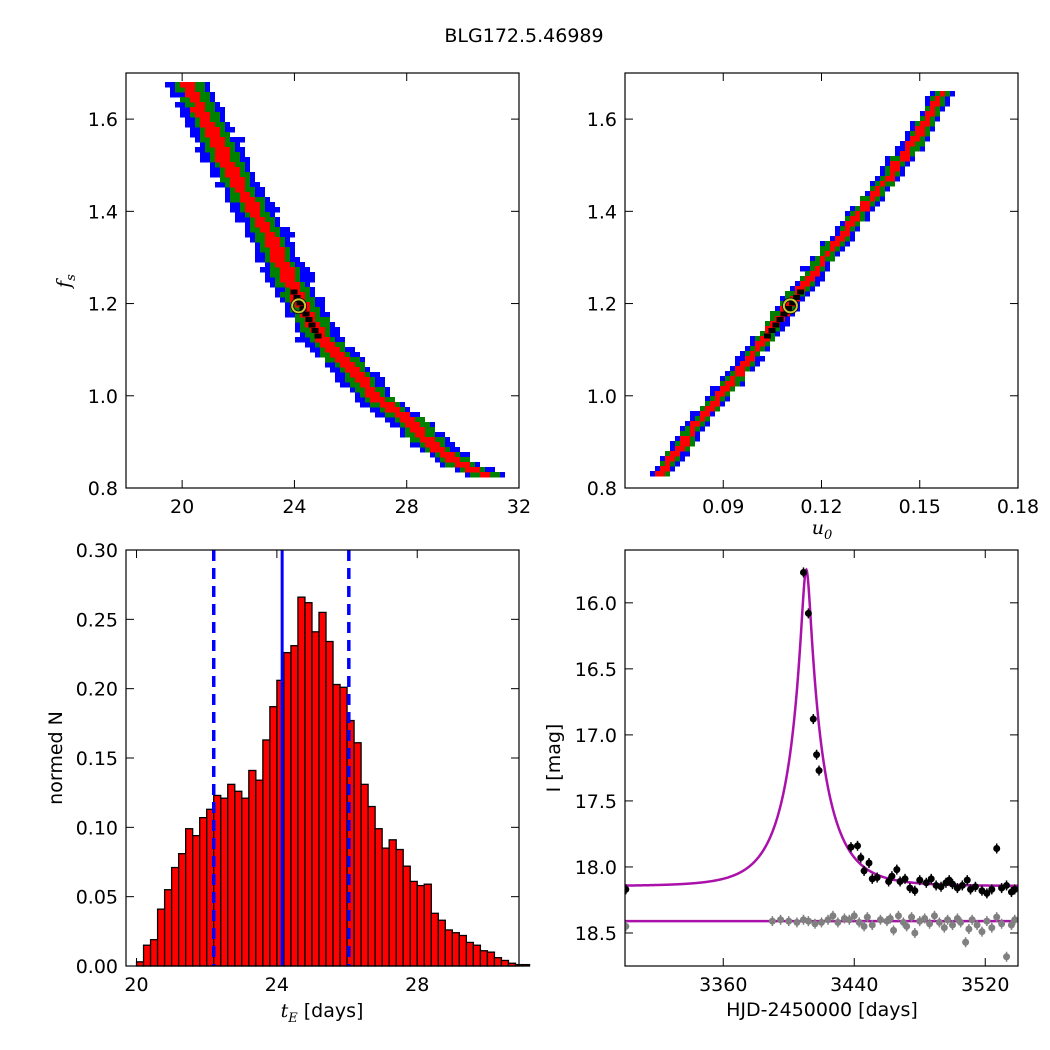 The width and height of the screenshot is (1050, 1050). Describe the element at coordinates (821, 727) in the screenshot. I see `model-curve` at that location.